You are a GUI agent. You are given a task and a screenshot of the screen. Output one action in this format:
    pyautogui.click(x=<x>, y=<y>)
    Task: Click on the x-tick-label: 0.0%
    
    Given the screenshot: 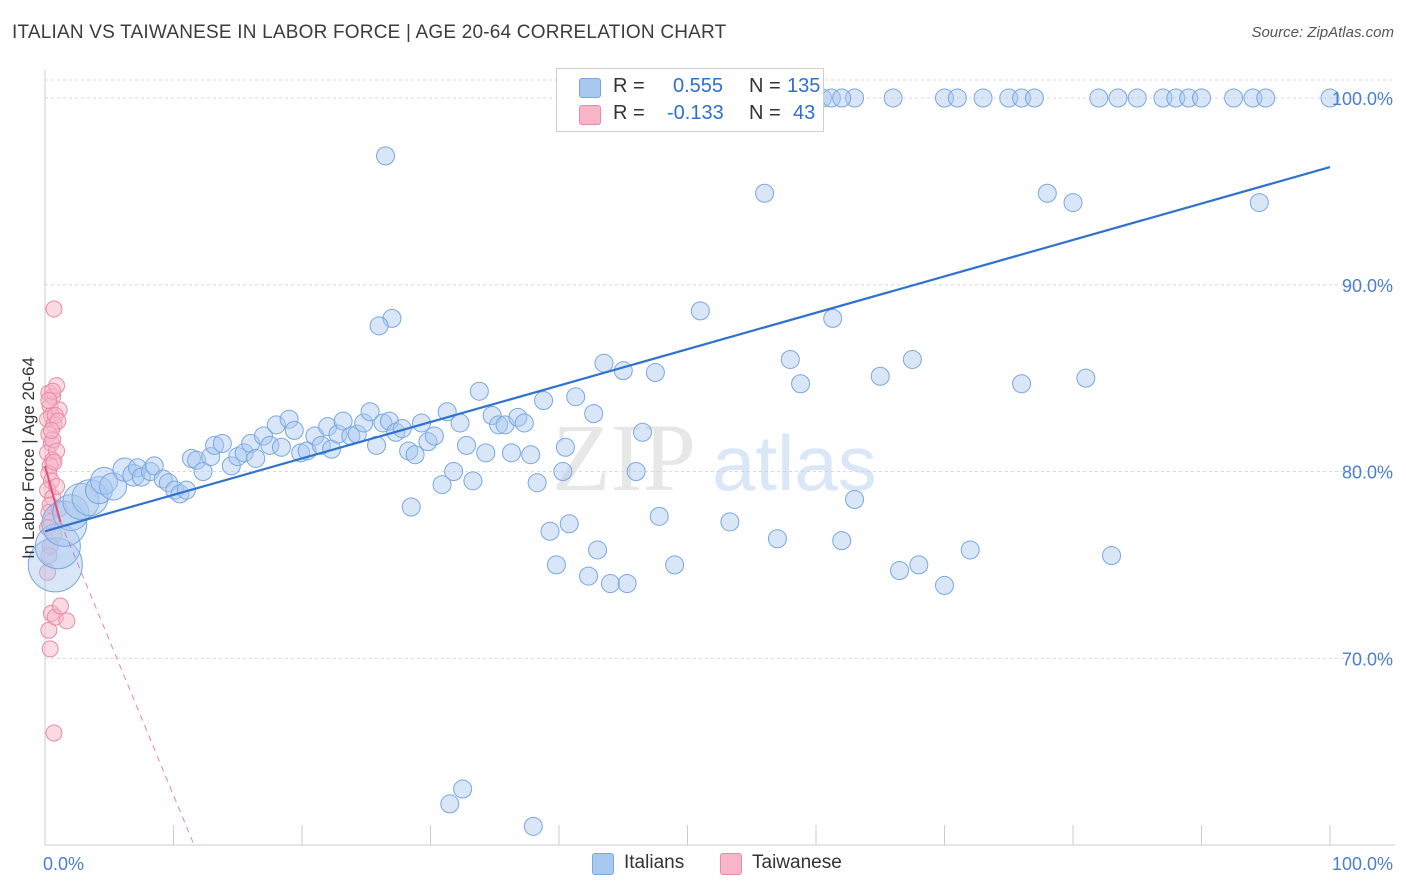 What is the action you would take?
    pyautogui.click(x=63, y=864)
    